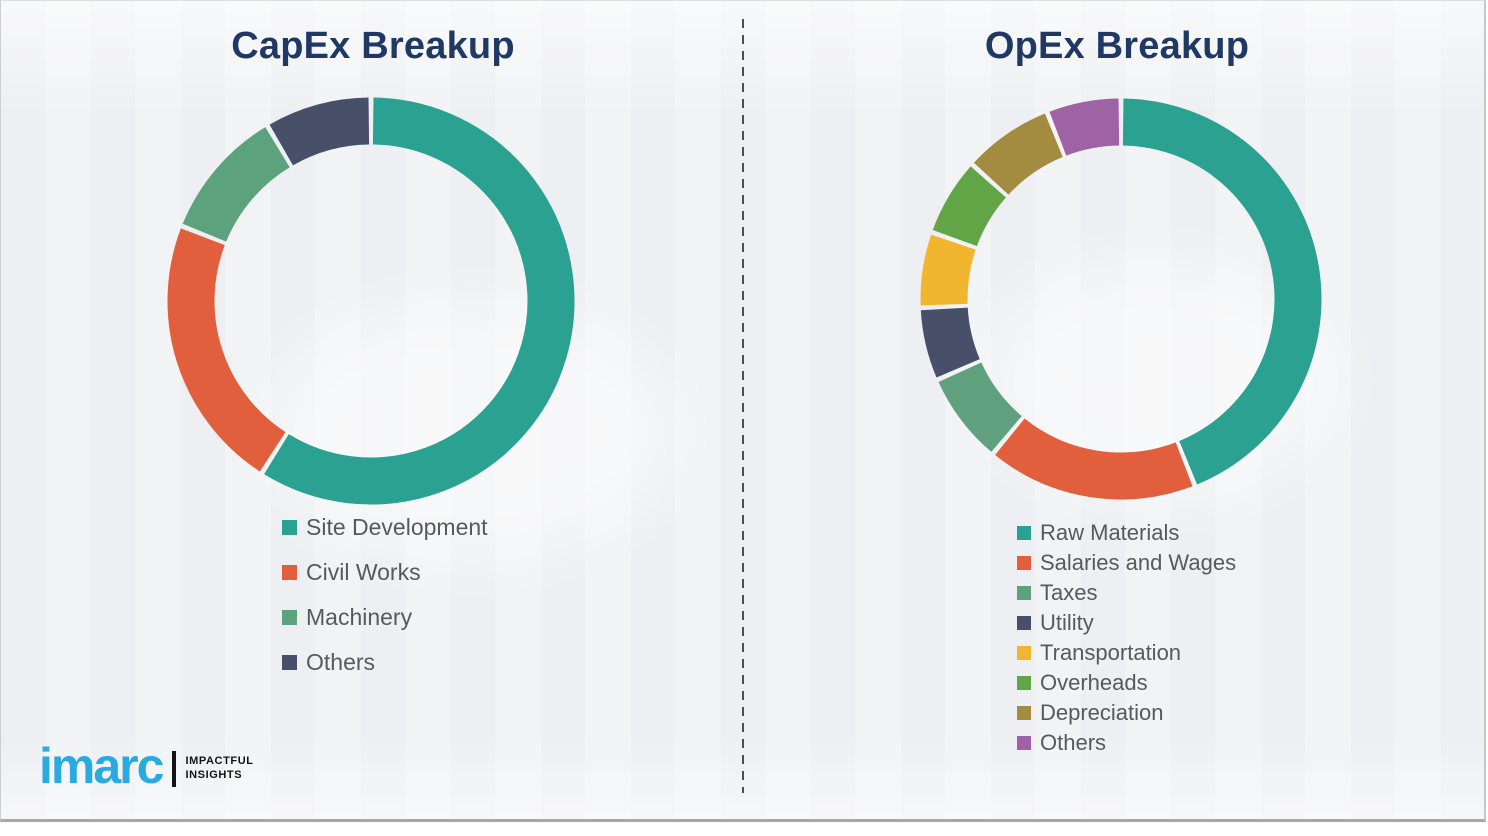 This screenshot has width=1488, height=836. Describe the element at coordinates (1102, 712) in the screenshot. I see `legend-label: Depreciation` at that location.